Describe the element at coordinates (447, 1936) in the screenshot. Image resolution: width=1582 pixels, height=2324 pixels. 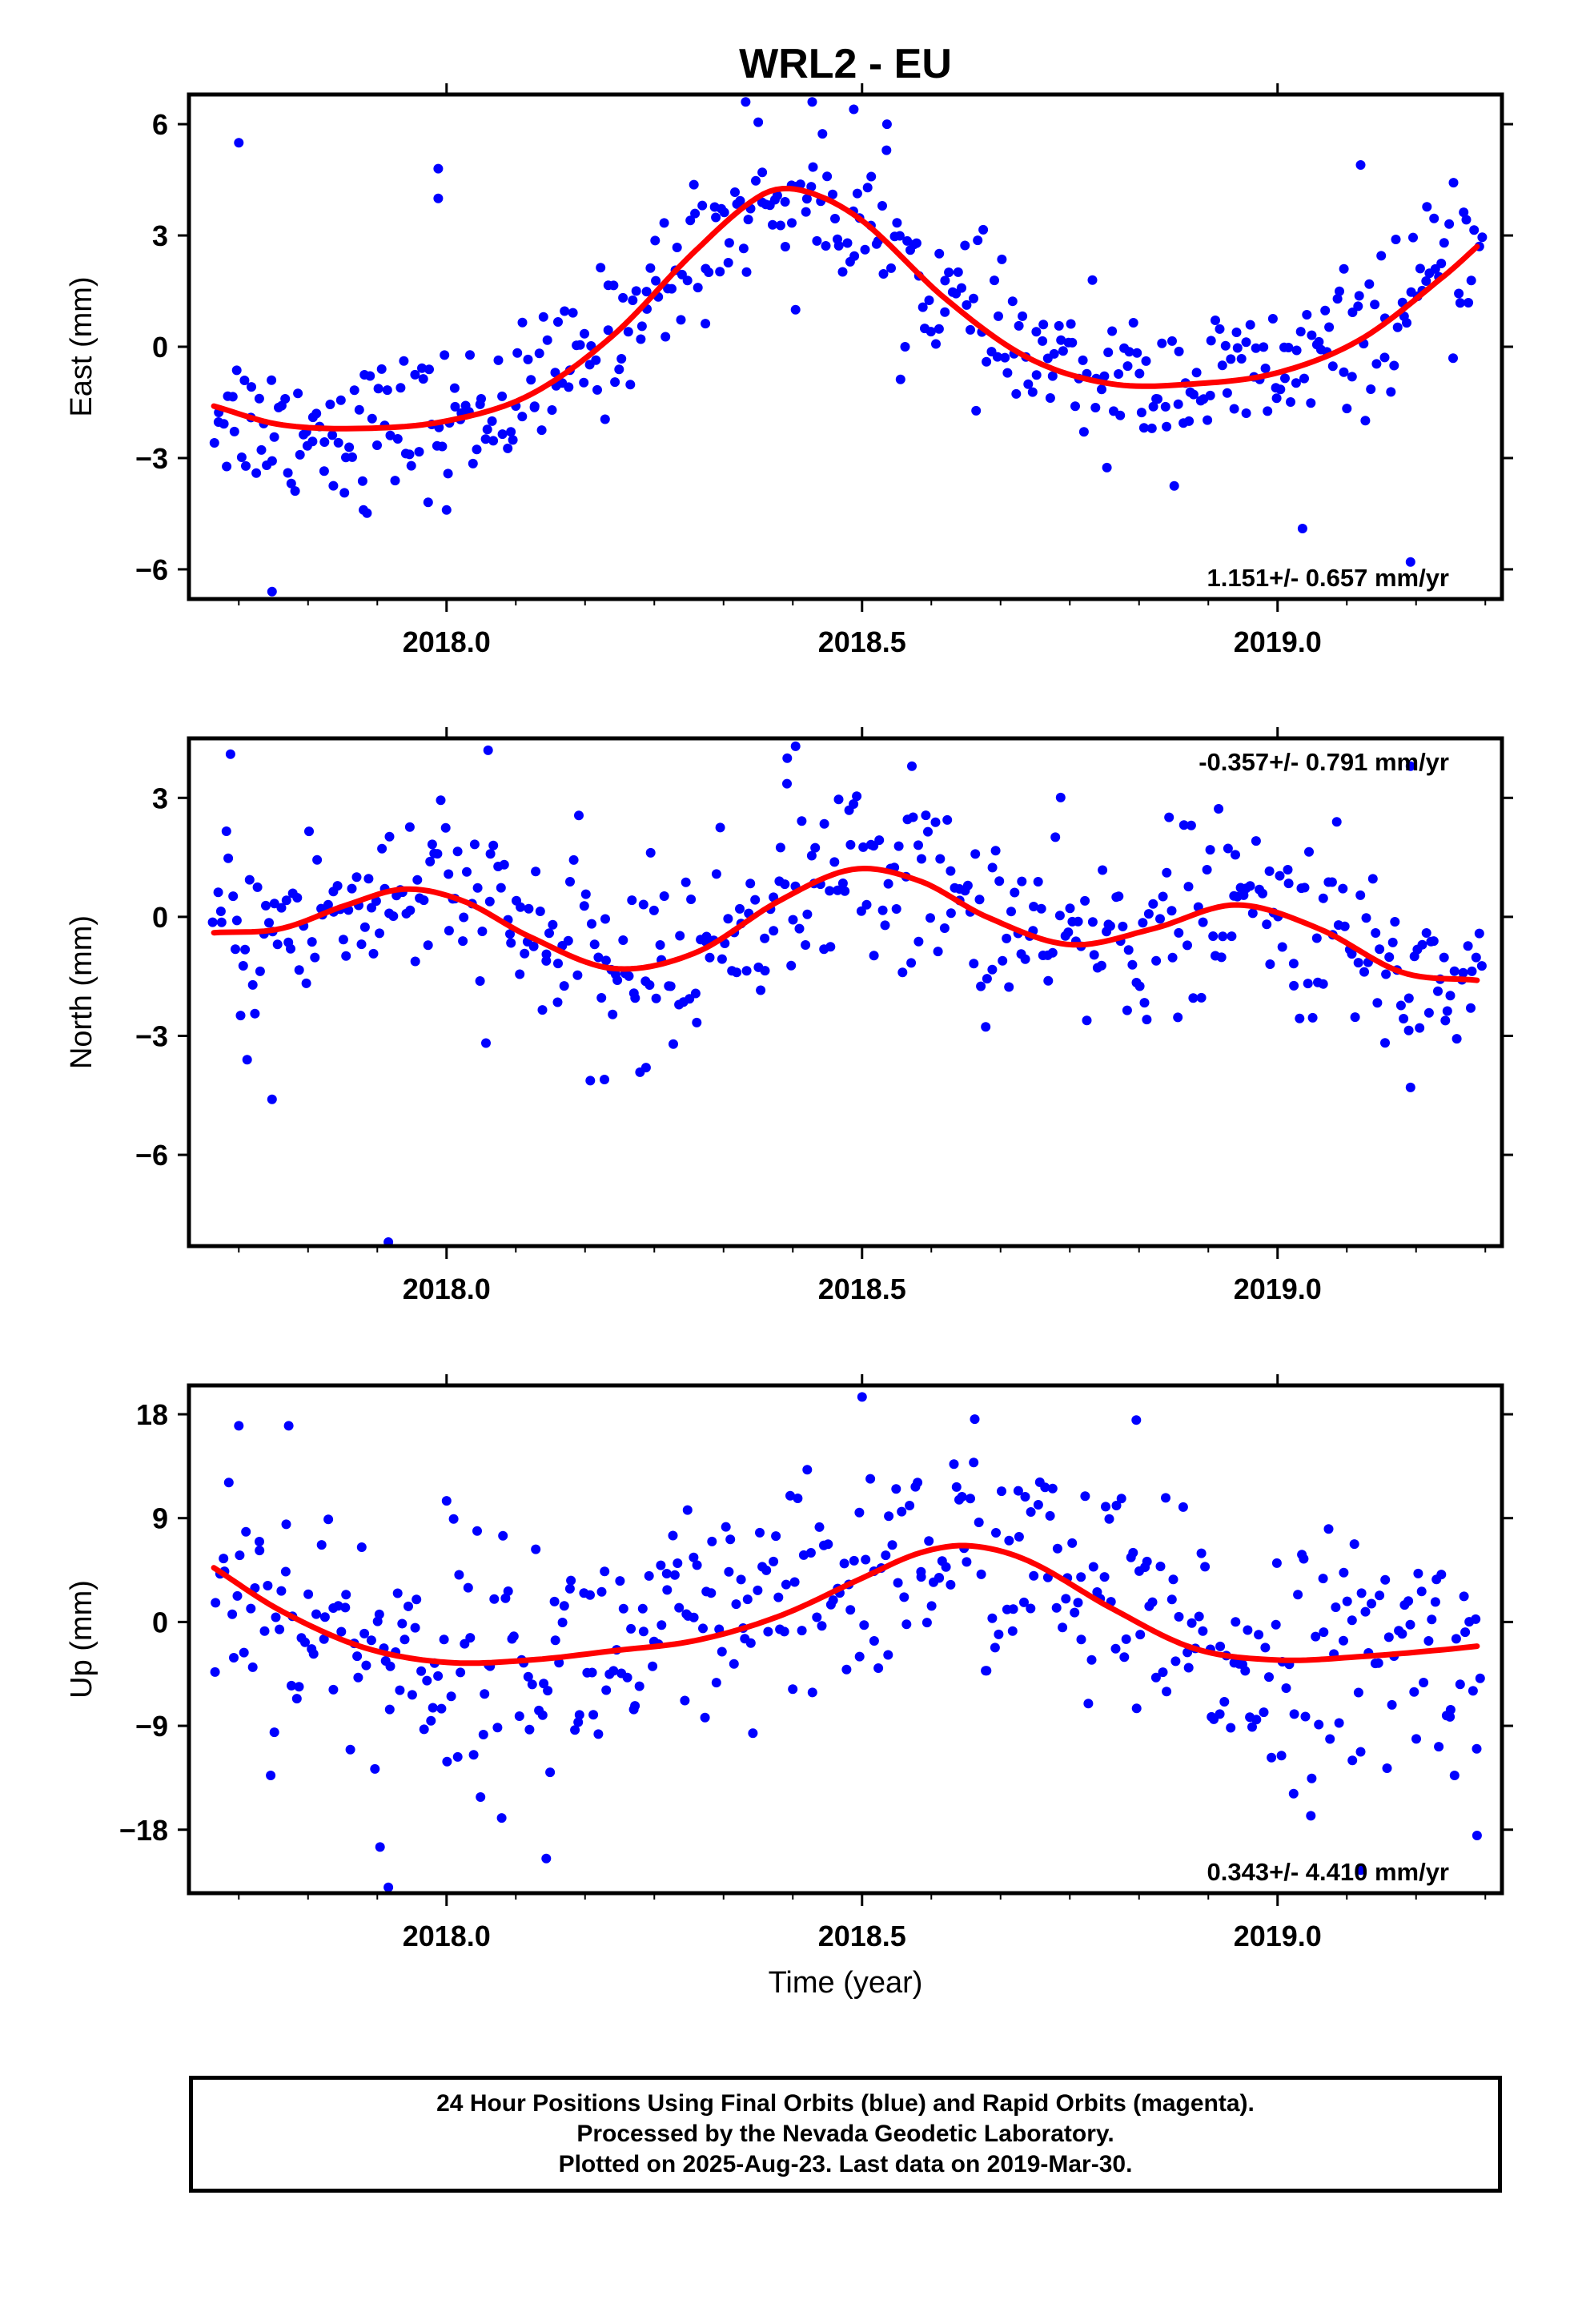
I see `x-tick-label-up: 2018.0` at that location.